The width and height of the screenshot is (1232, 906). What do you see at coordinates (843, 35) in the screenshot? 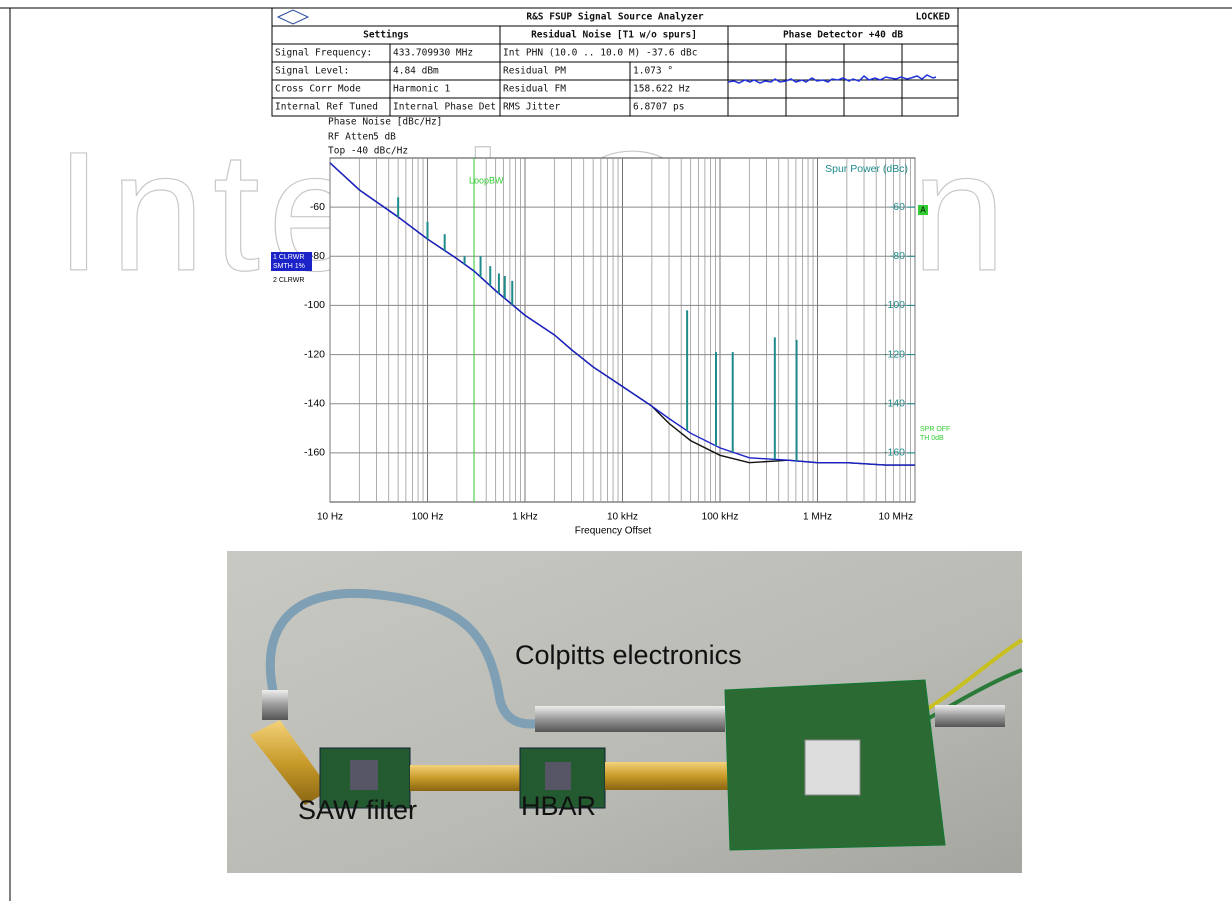
I see `column-header: Phase Detector +40 dB` at bounding box center [843, 35].